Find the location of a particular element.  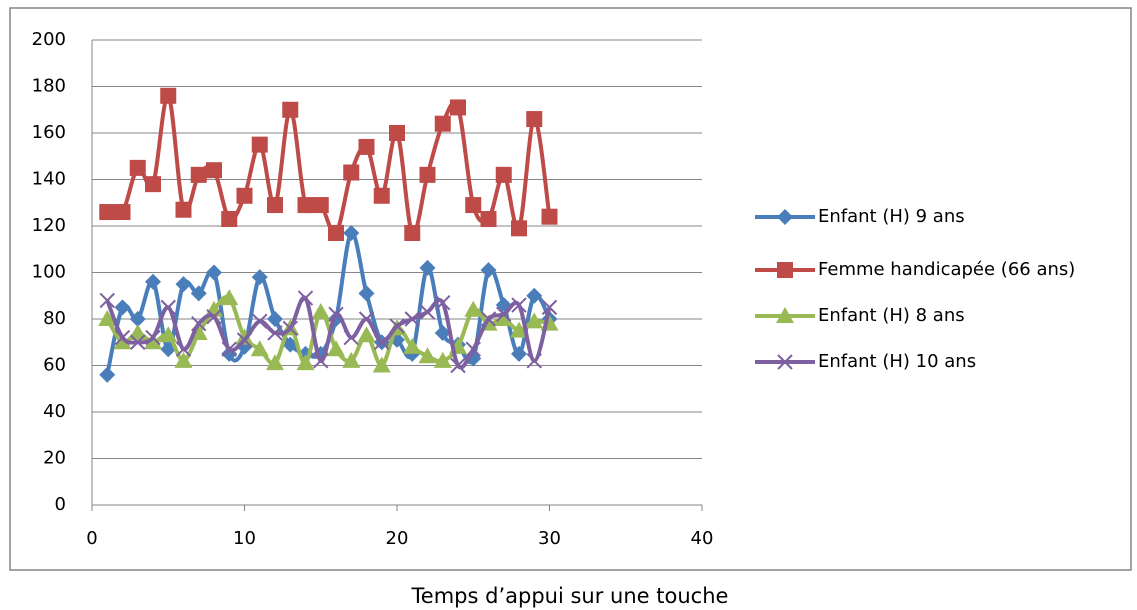

y-tick-label: 200 is located at coordinates (49, 39).